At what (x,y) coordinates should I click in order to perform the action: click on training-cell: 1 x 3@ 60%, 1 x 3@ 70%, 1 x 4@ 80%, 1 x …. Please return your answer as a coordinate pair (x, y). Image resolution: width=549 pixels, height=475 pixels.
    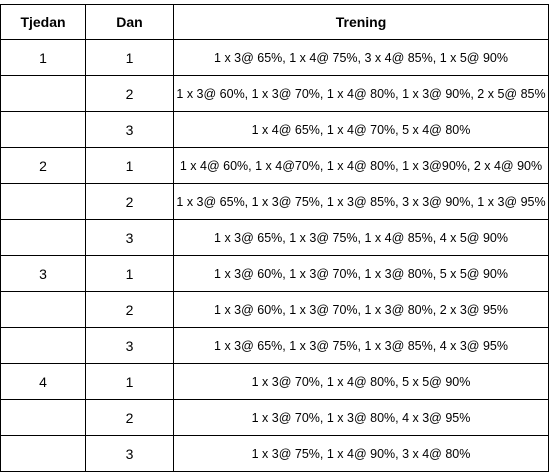
    Looking at the image, I should click on (361, 93).